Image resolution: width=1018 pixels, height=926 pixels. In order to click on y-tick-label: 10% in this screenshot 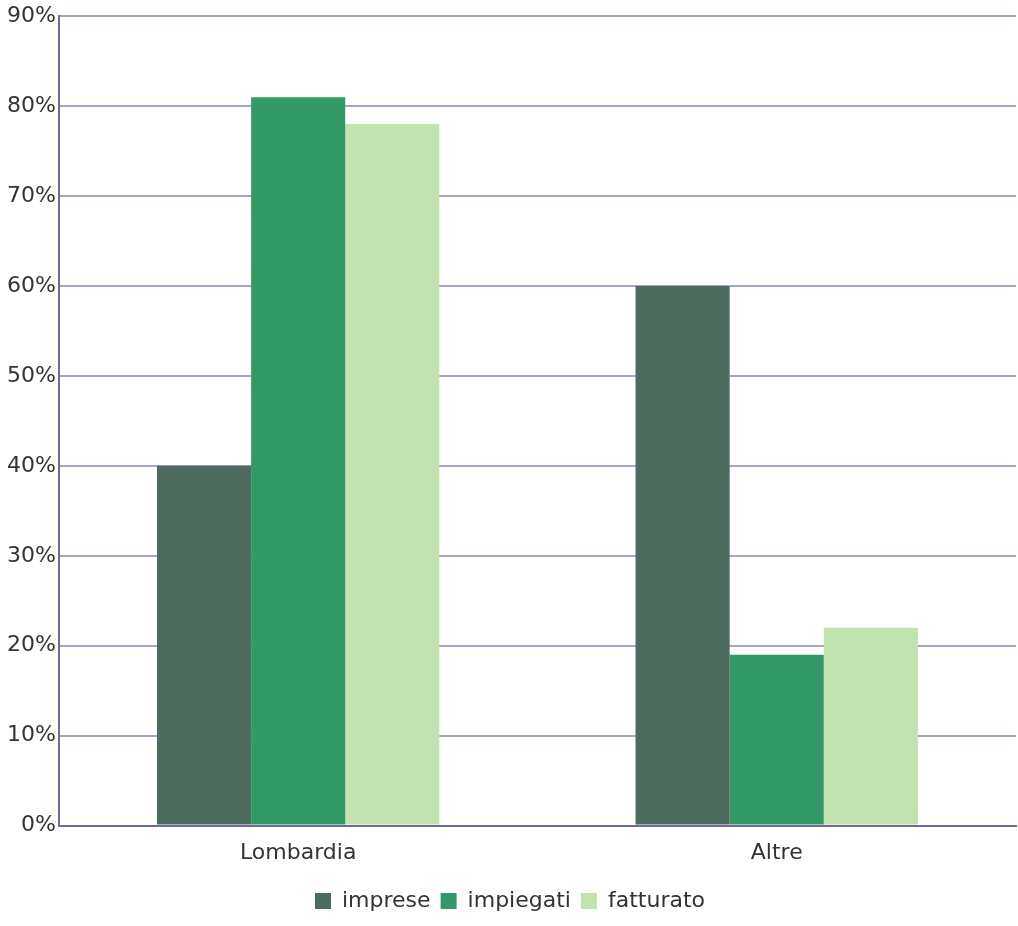, I will do `click(31, 734)`.